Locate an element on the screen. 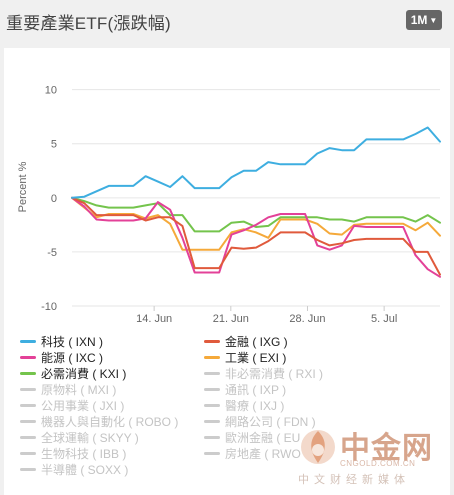 The width and height of the screenshot is (454, 495). watermark-url: CNGOLD.COM.CN is located at coordinates (378, 463).